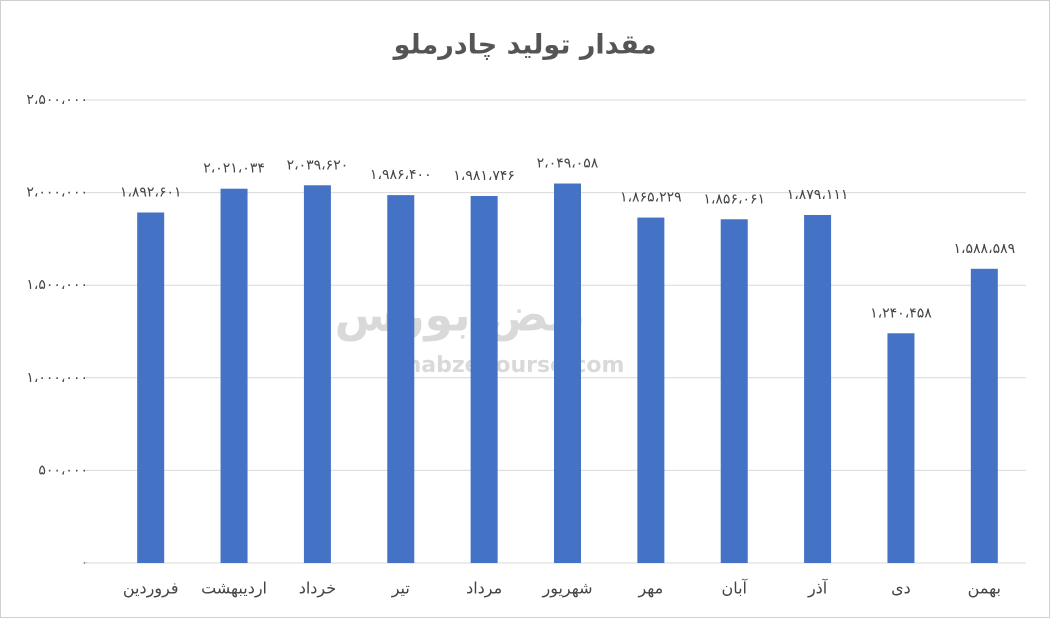  What do you see at coordinates (57, 378) in the screenshot?
I see `y-tick-label: ۱،۰۰۰،۰۰۰` at bounding box center [57, 378].